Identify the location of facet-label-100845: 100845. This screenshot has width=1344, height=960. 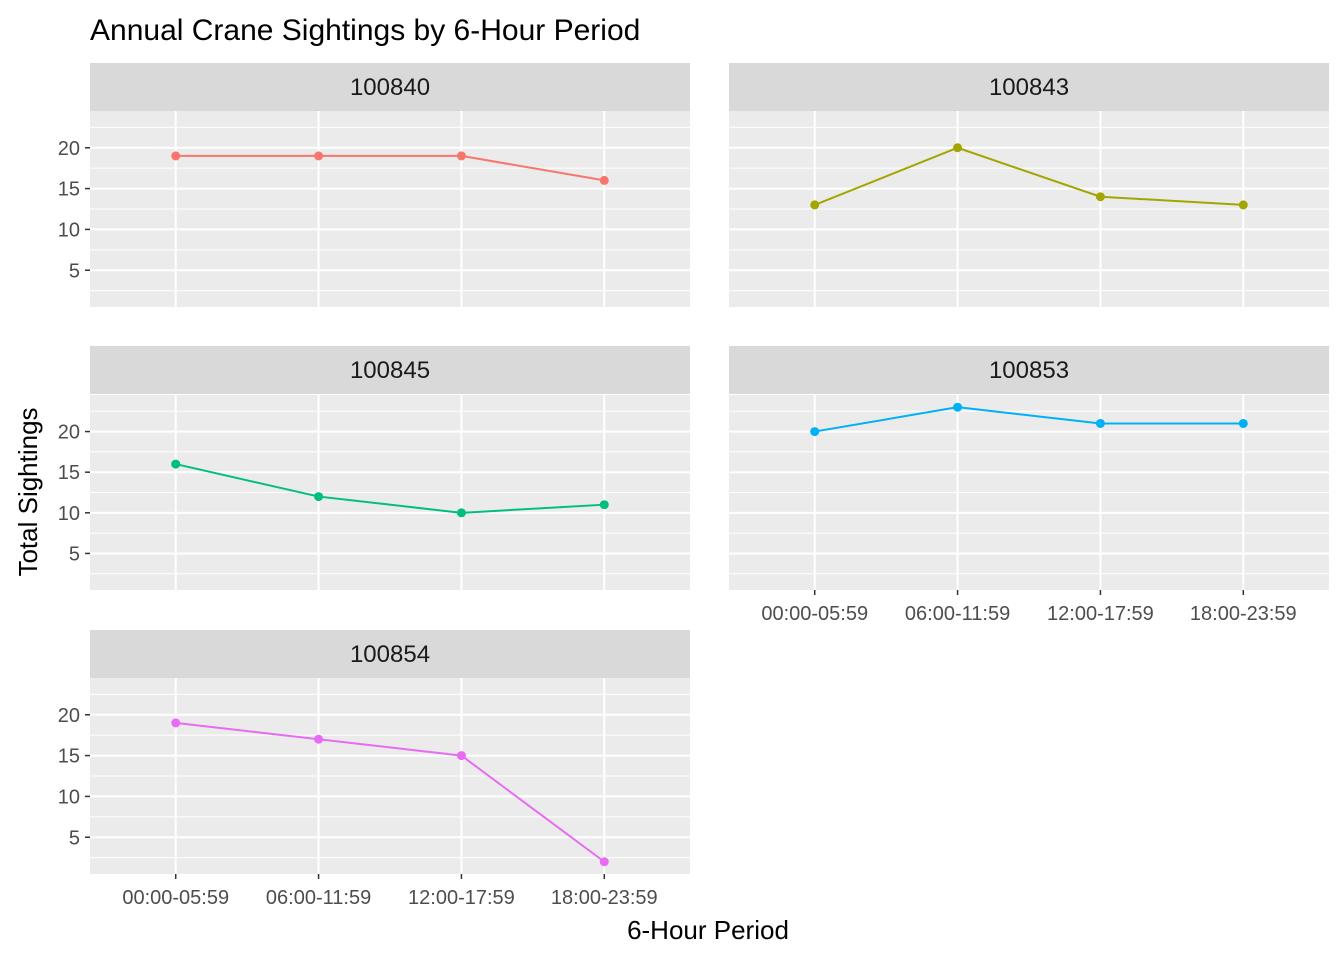
(390, 370).